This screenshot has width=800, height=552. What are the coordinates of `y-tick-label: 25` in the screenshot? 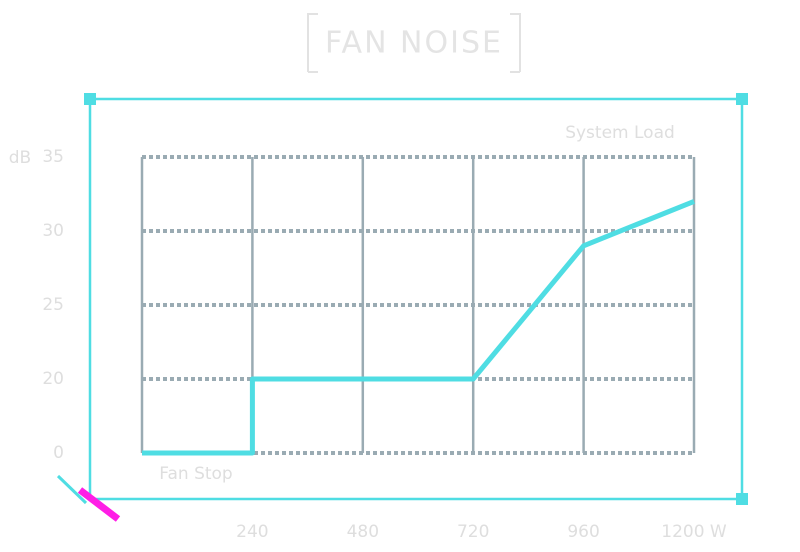 It's located at (53, 305).